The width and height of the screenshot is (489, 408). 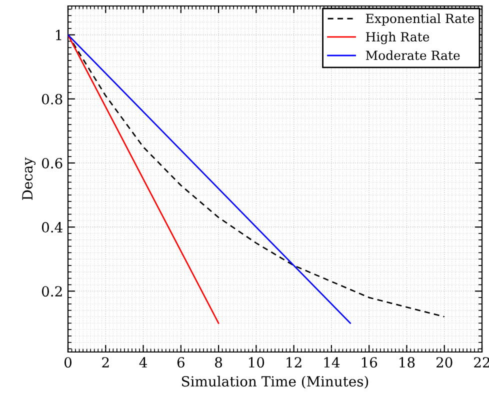 I want to click on legend-label: Exponential Rate, so click(x=420, y=20).